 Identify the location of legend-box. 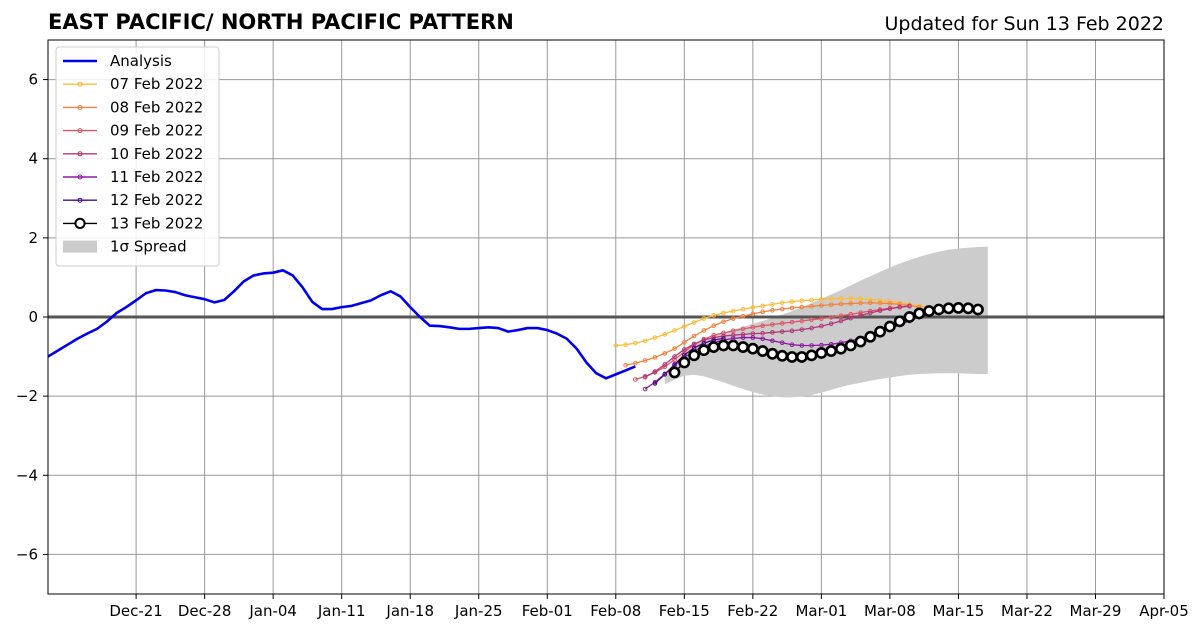
(137, 156).